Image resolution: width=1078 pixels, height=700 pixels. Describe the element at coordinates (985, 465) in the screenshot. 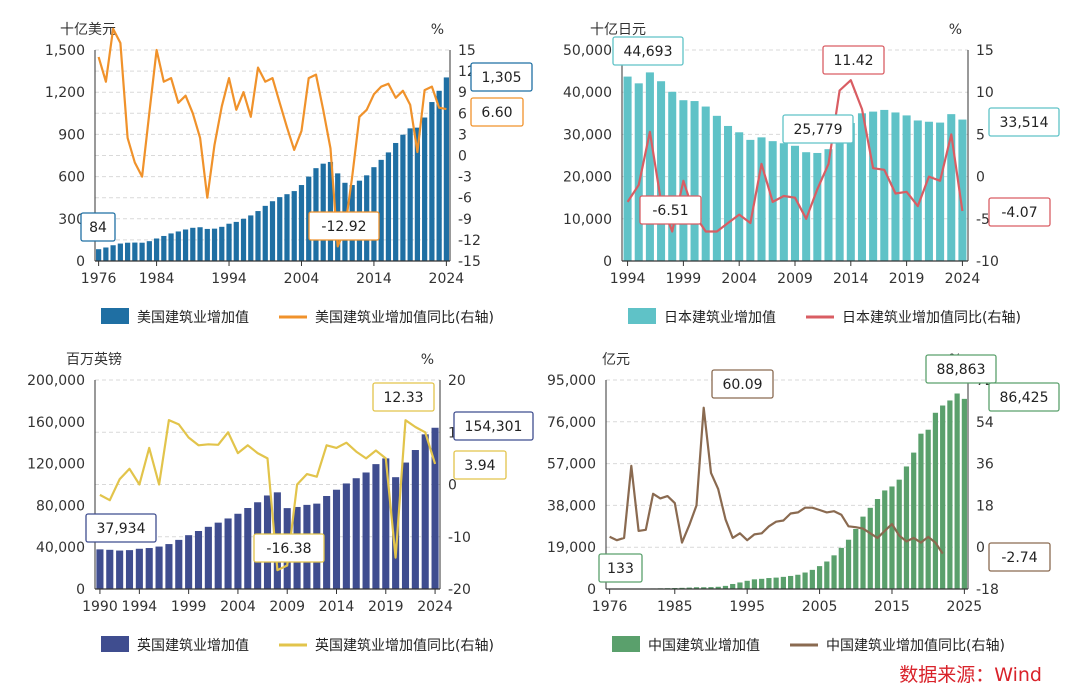

I see `right-tick-label: 36` at that location.